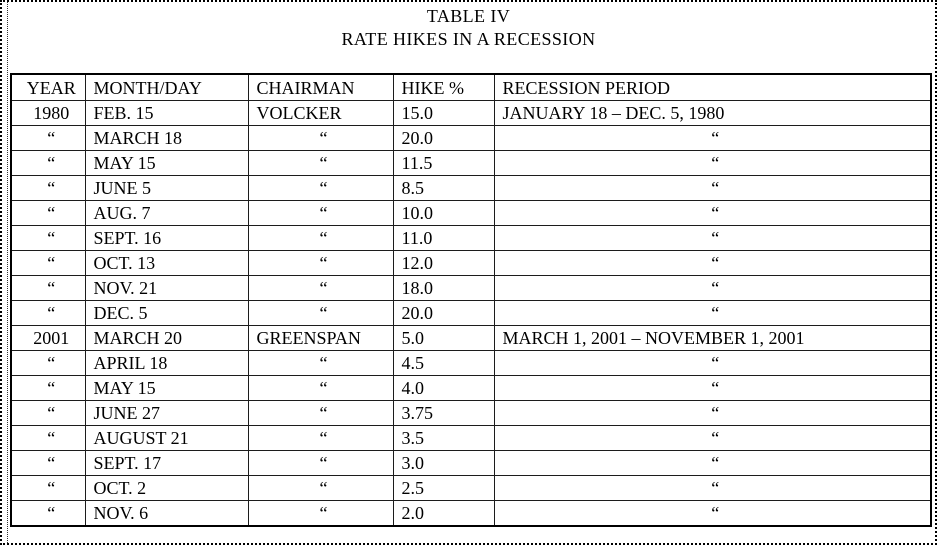  I want to click on table-cell: 18.0, so click(443, 288).